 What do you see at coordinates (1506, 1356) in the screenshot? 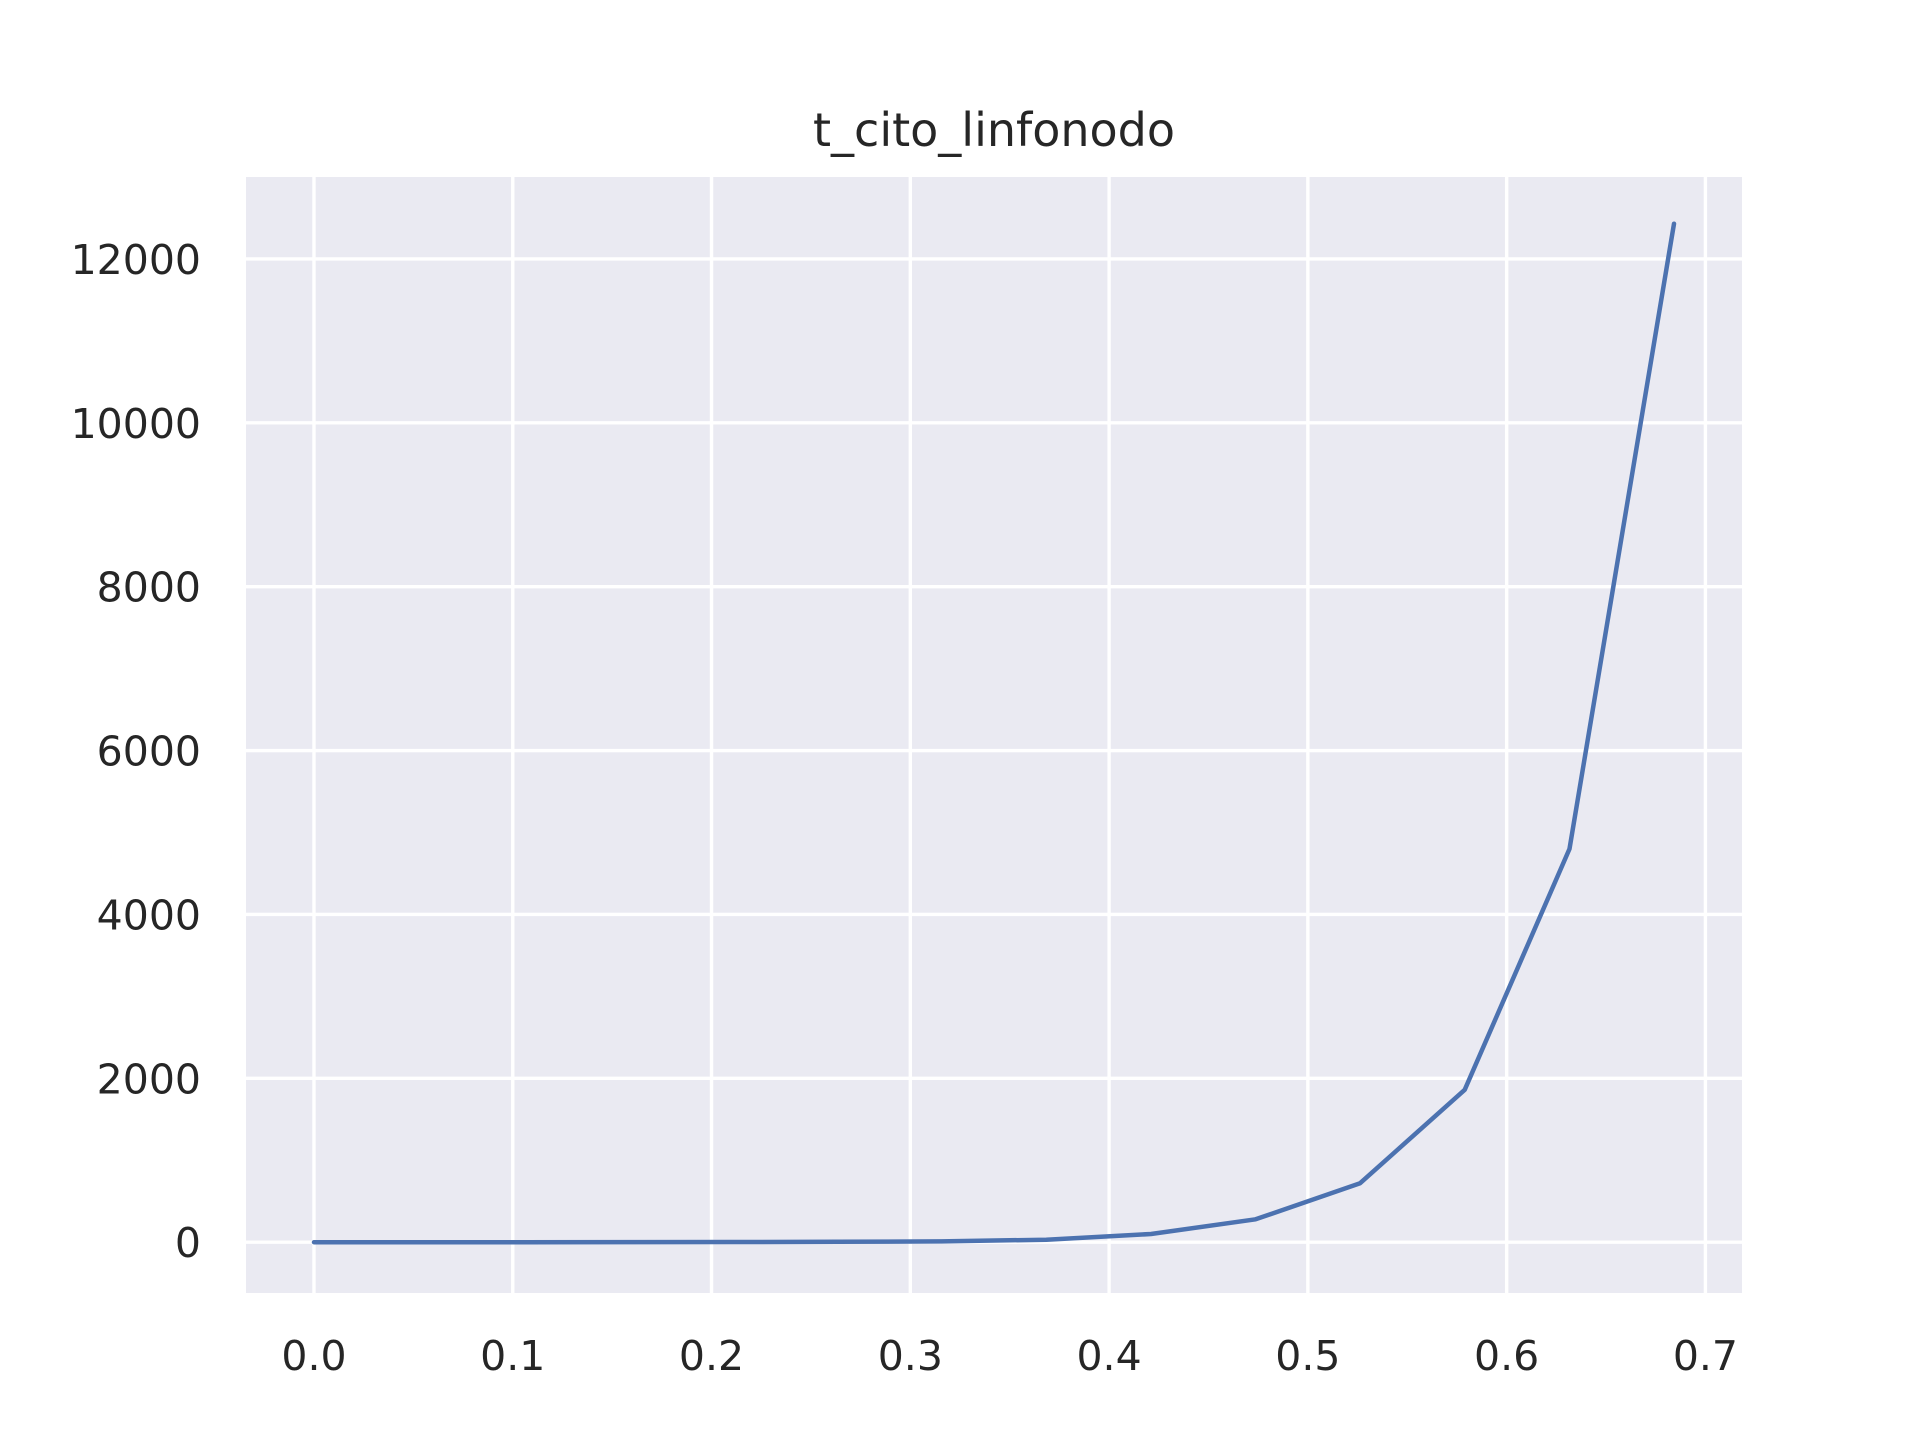
I see `x-tick-label: 0.6` at bounding box center [1506, 1356].